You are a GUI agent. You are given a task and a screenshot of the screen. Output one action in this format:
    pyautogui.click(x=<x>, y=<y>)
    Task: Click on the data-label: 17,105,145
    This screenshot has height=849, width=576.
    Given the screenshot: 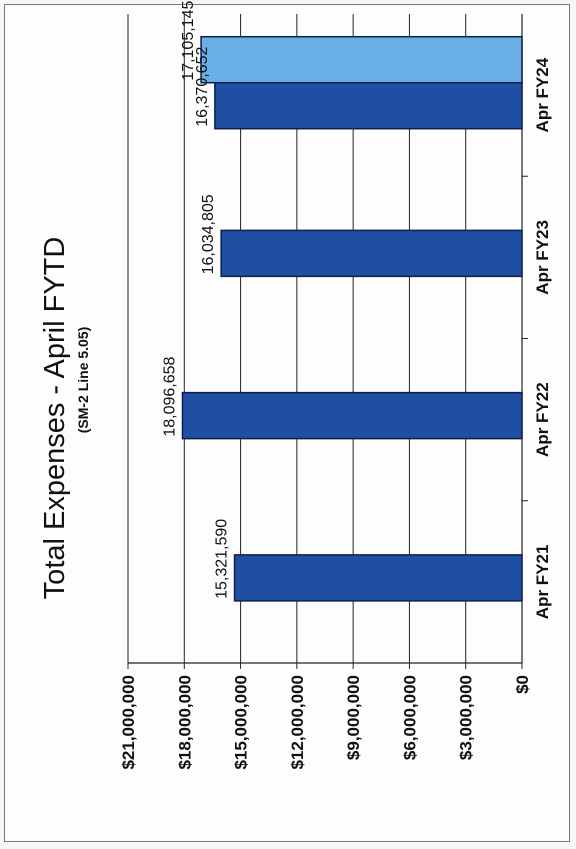 What is the action you would take?
    pyautogui.click(x=188, y=41)
    